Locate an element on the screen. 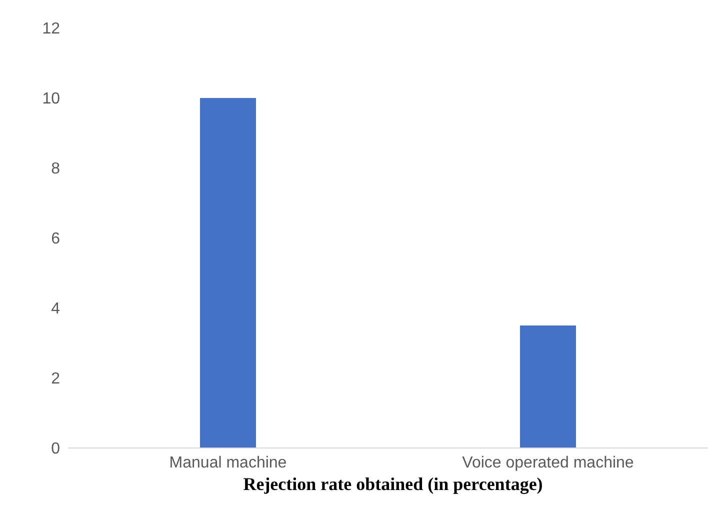 This screenshot has height=515, width=726. y-tick-label: 12 is located at coordinates (51, 29).